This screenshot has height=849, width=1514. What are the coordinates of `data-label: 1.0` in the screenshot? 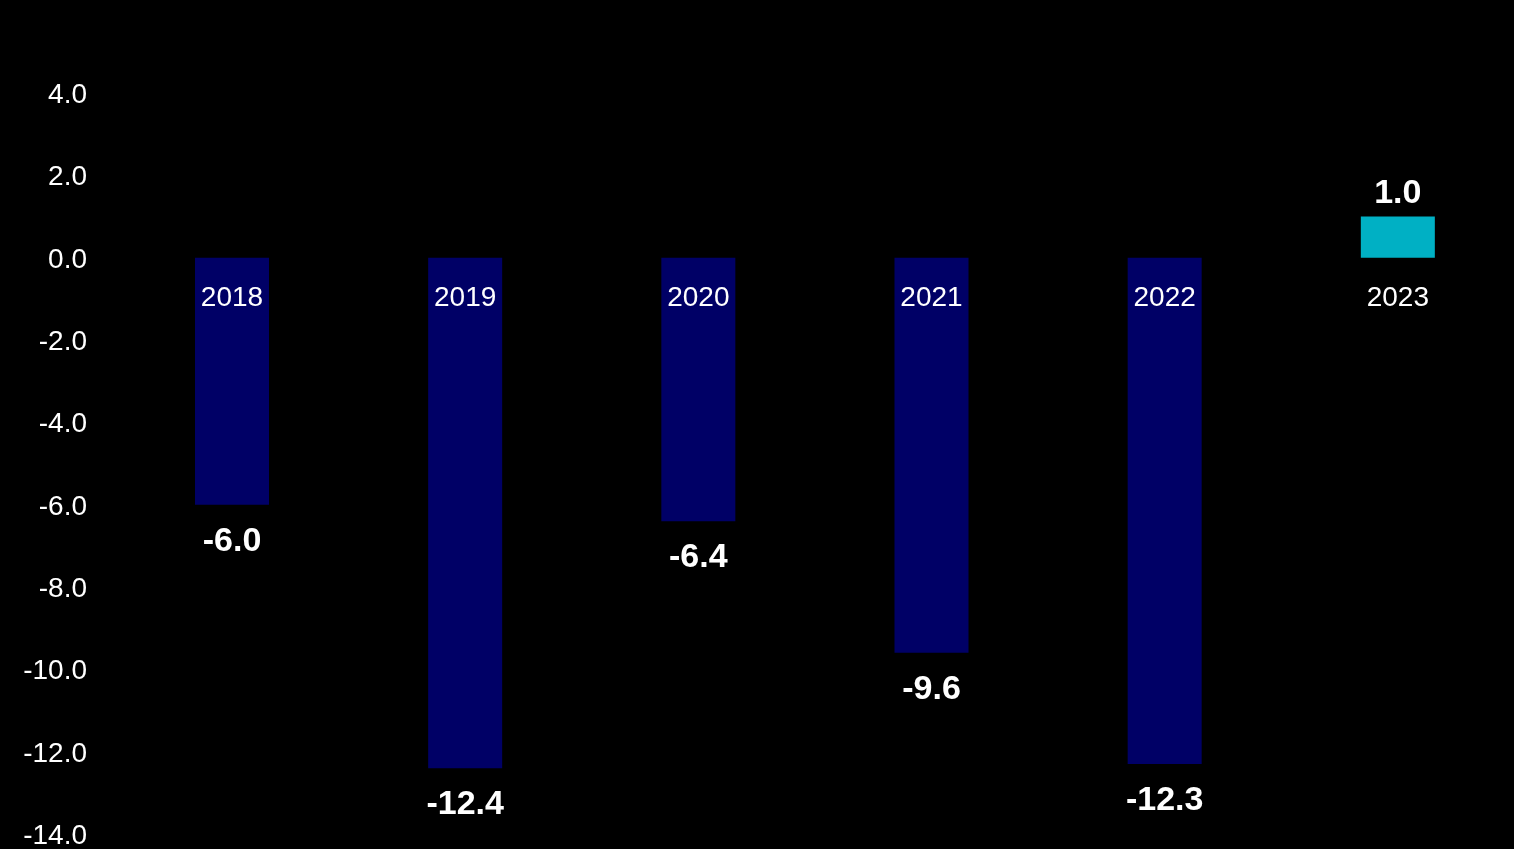 It's located at (1398, 190).